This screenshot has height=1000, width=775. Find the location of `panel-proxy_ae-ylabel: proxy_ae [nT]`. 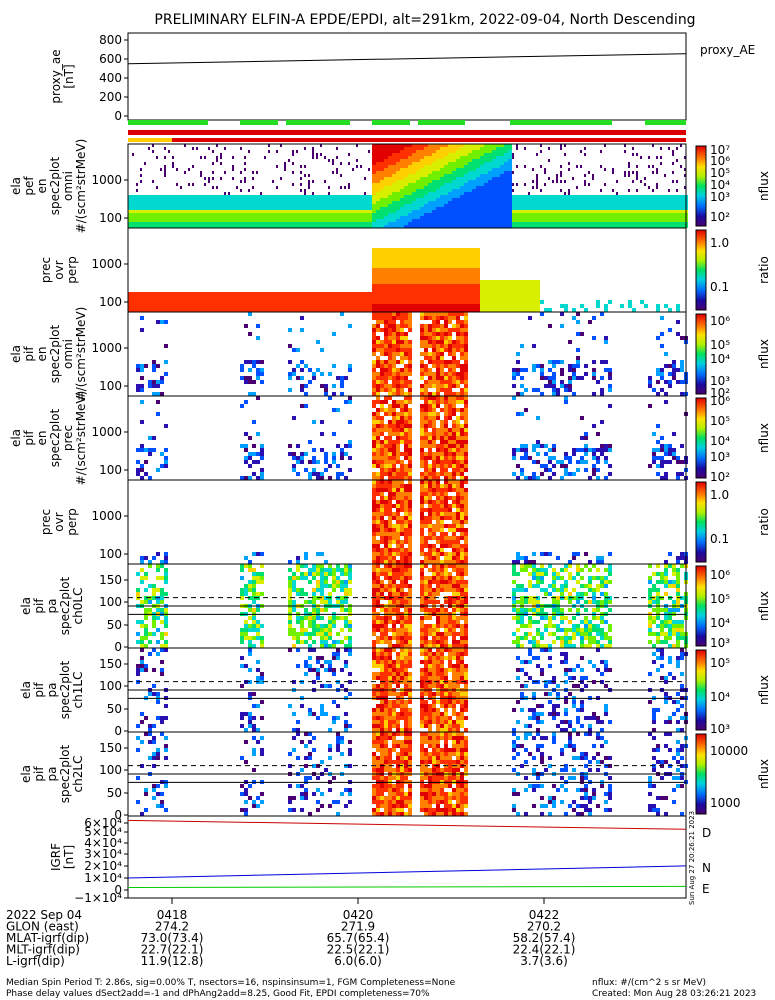

panel-proxy_ae-ylabel: proxy_ae [nT] is located at coordinates (62, 76).